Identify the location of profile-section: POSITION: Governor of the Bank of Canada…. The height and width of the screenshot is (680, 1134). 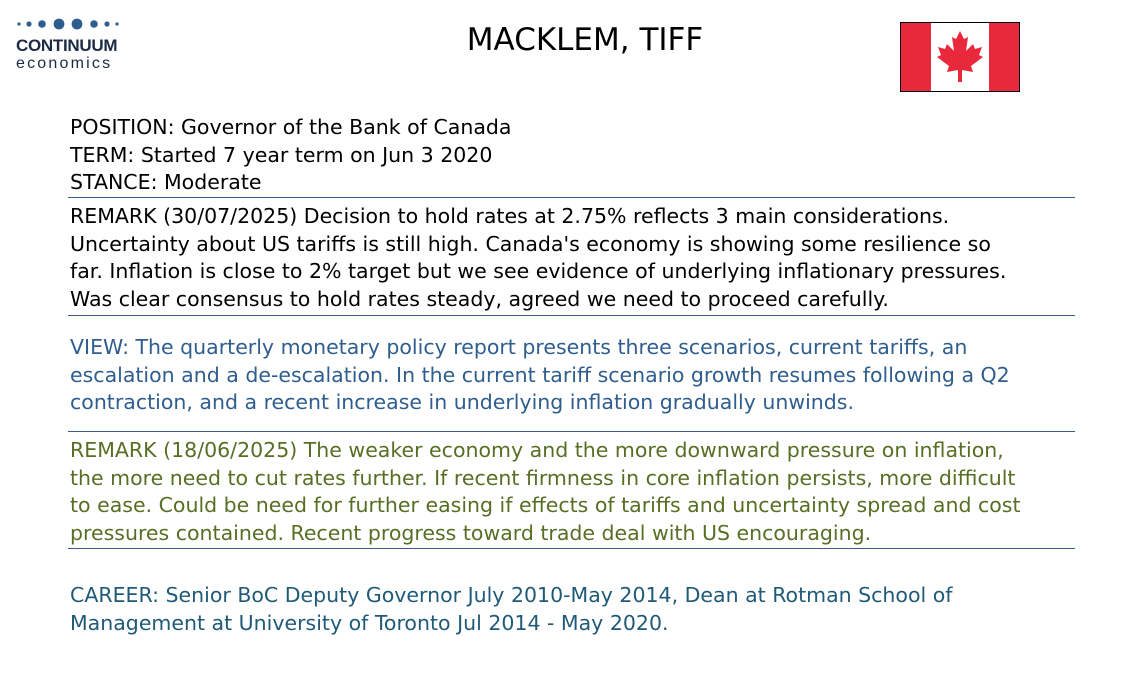
(575, 155).